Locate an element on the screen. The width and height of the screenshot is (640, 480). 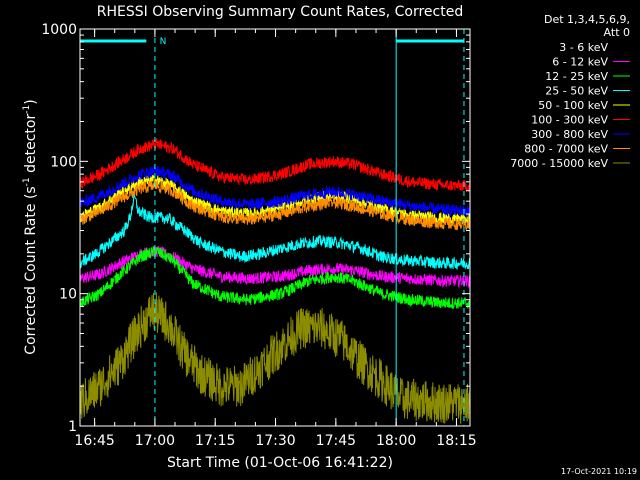
y-label-part-2: detector is located at coordinates (31, 146).